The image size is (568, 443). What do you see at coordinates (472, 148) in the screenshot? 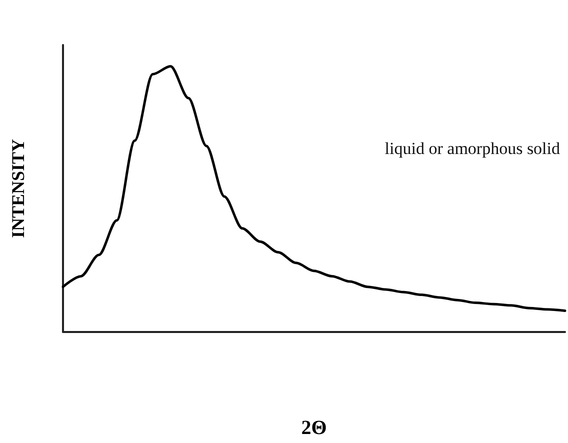
I see `annotation: liquid or amorphous solid` at bounding box center [472, 148].